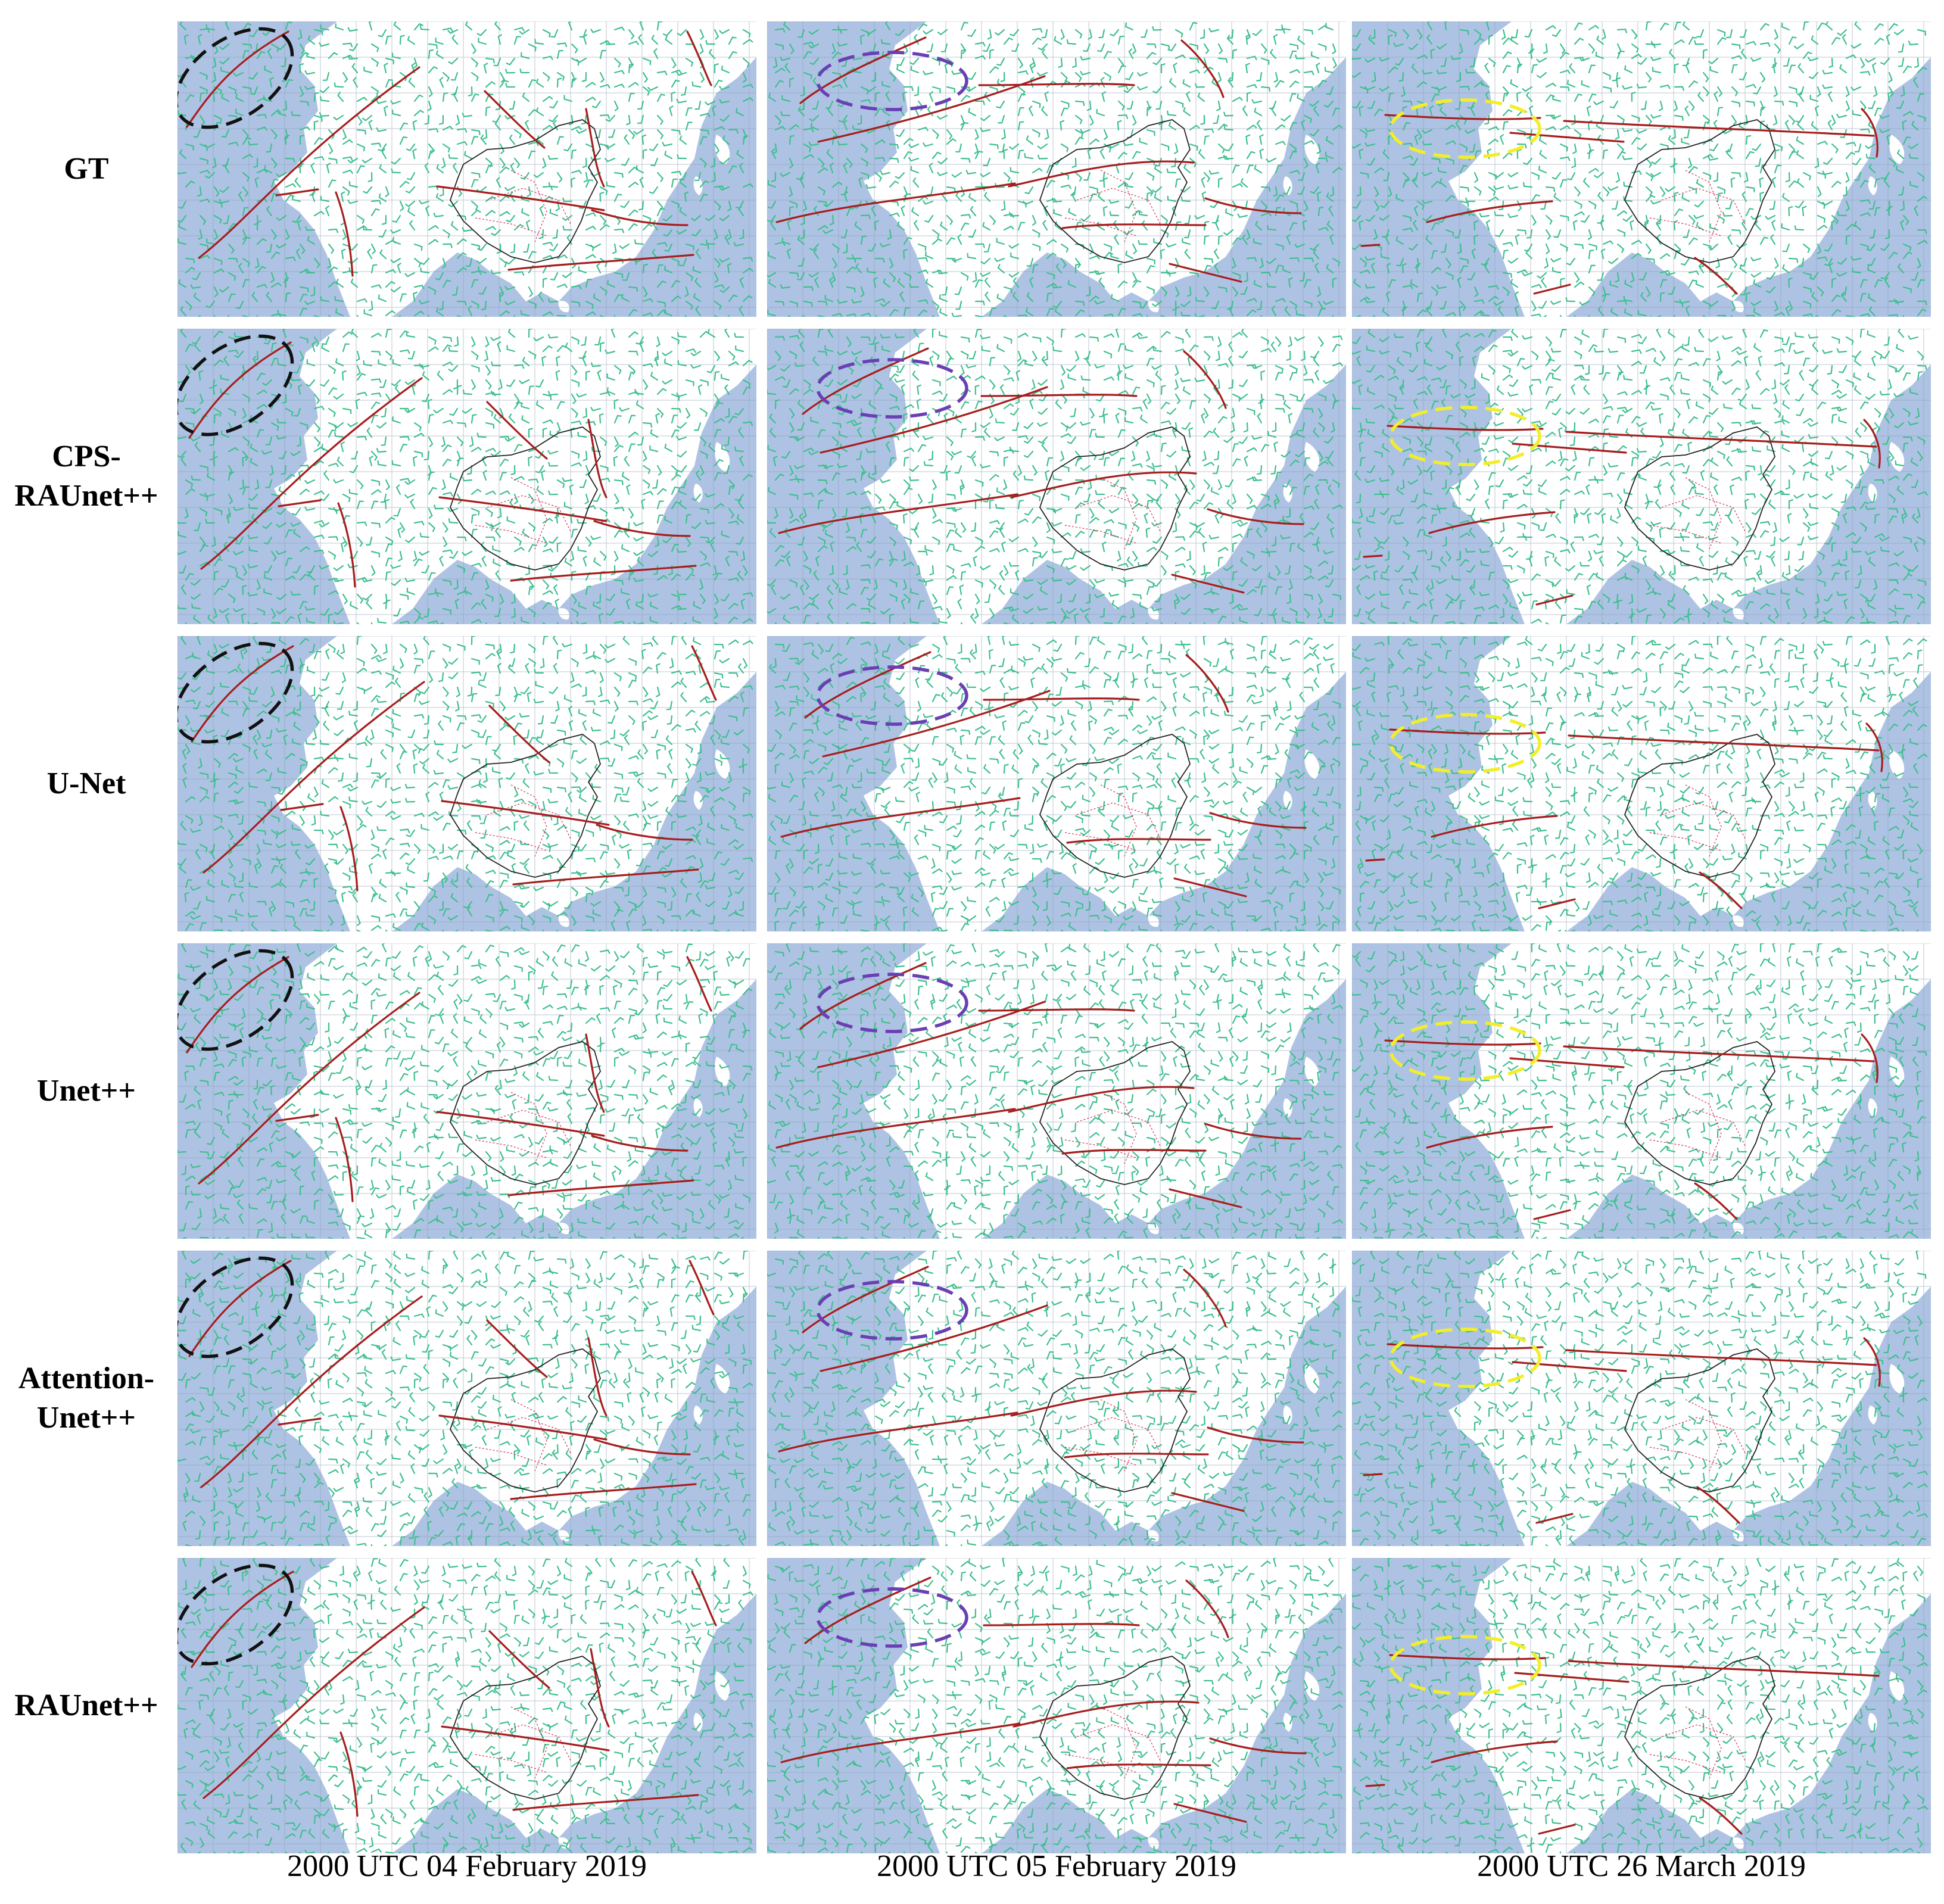 This screenshot has height=1904, width=1944. I want to click on row-label: CPS- RAUnet++, so click(86, 476).